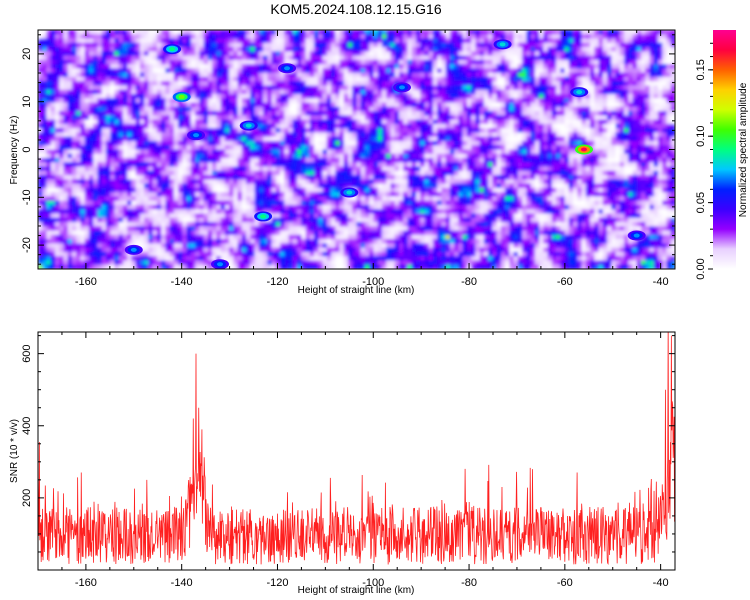 The height and width of the screenshot is (600, 750). I want to click on y-tick-label: 200, so click(27, 498).